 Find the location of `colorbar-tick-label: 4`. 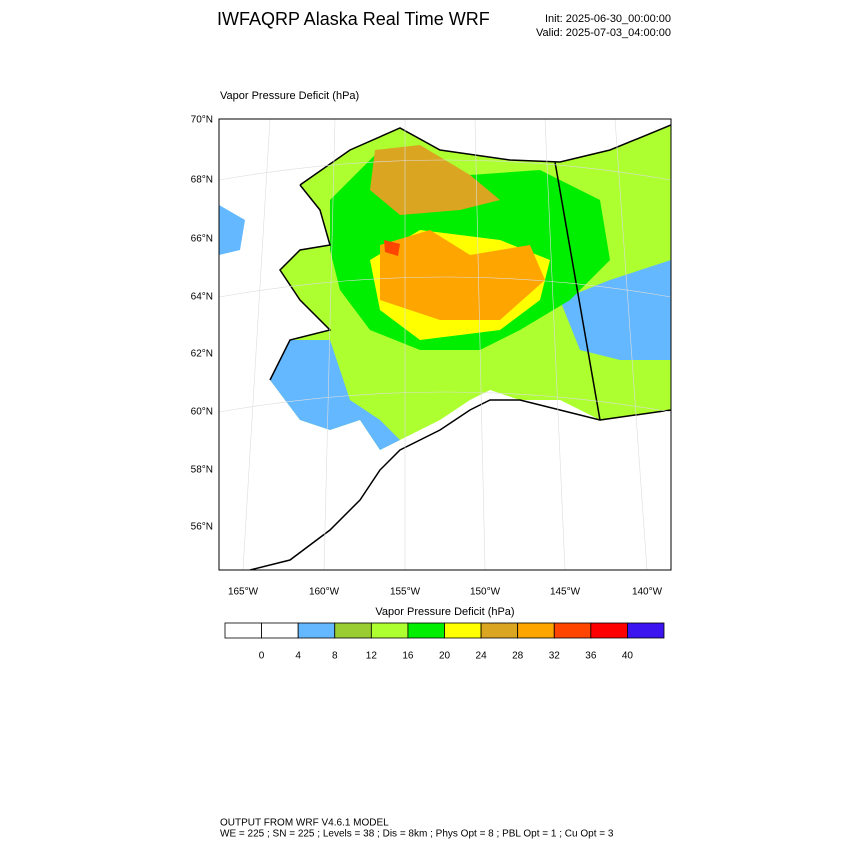

colorbar-tick-label: 4 is located at coordinates (298, 656).